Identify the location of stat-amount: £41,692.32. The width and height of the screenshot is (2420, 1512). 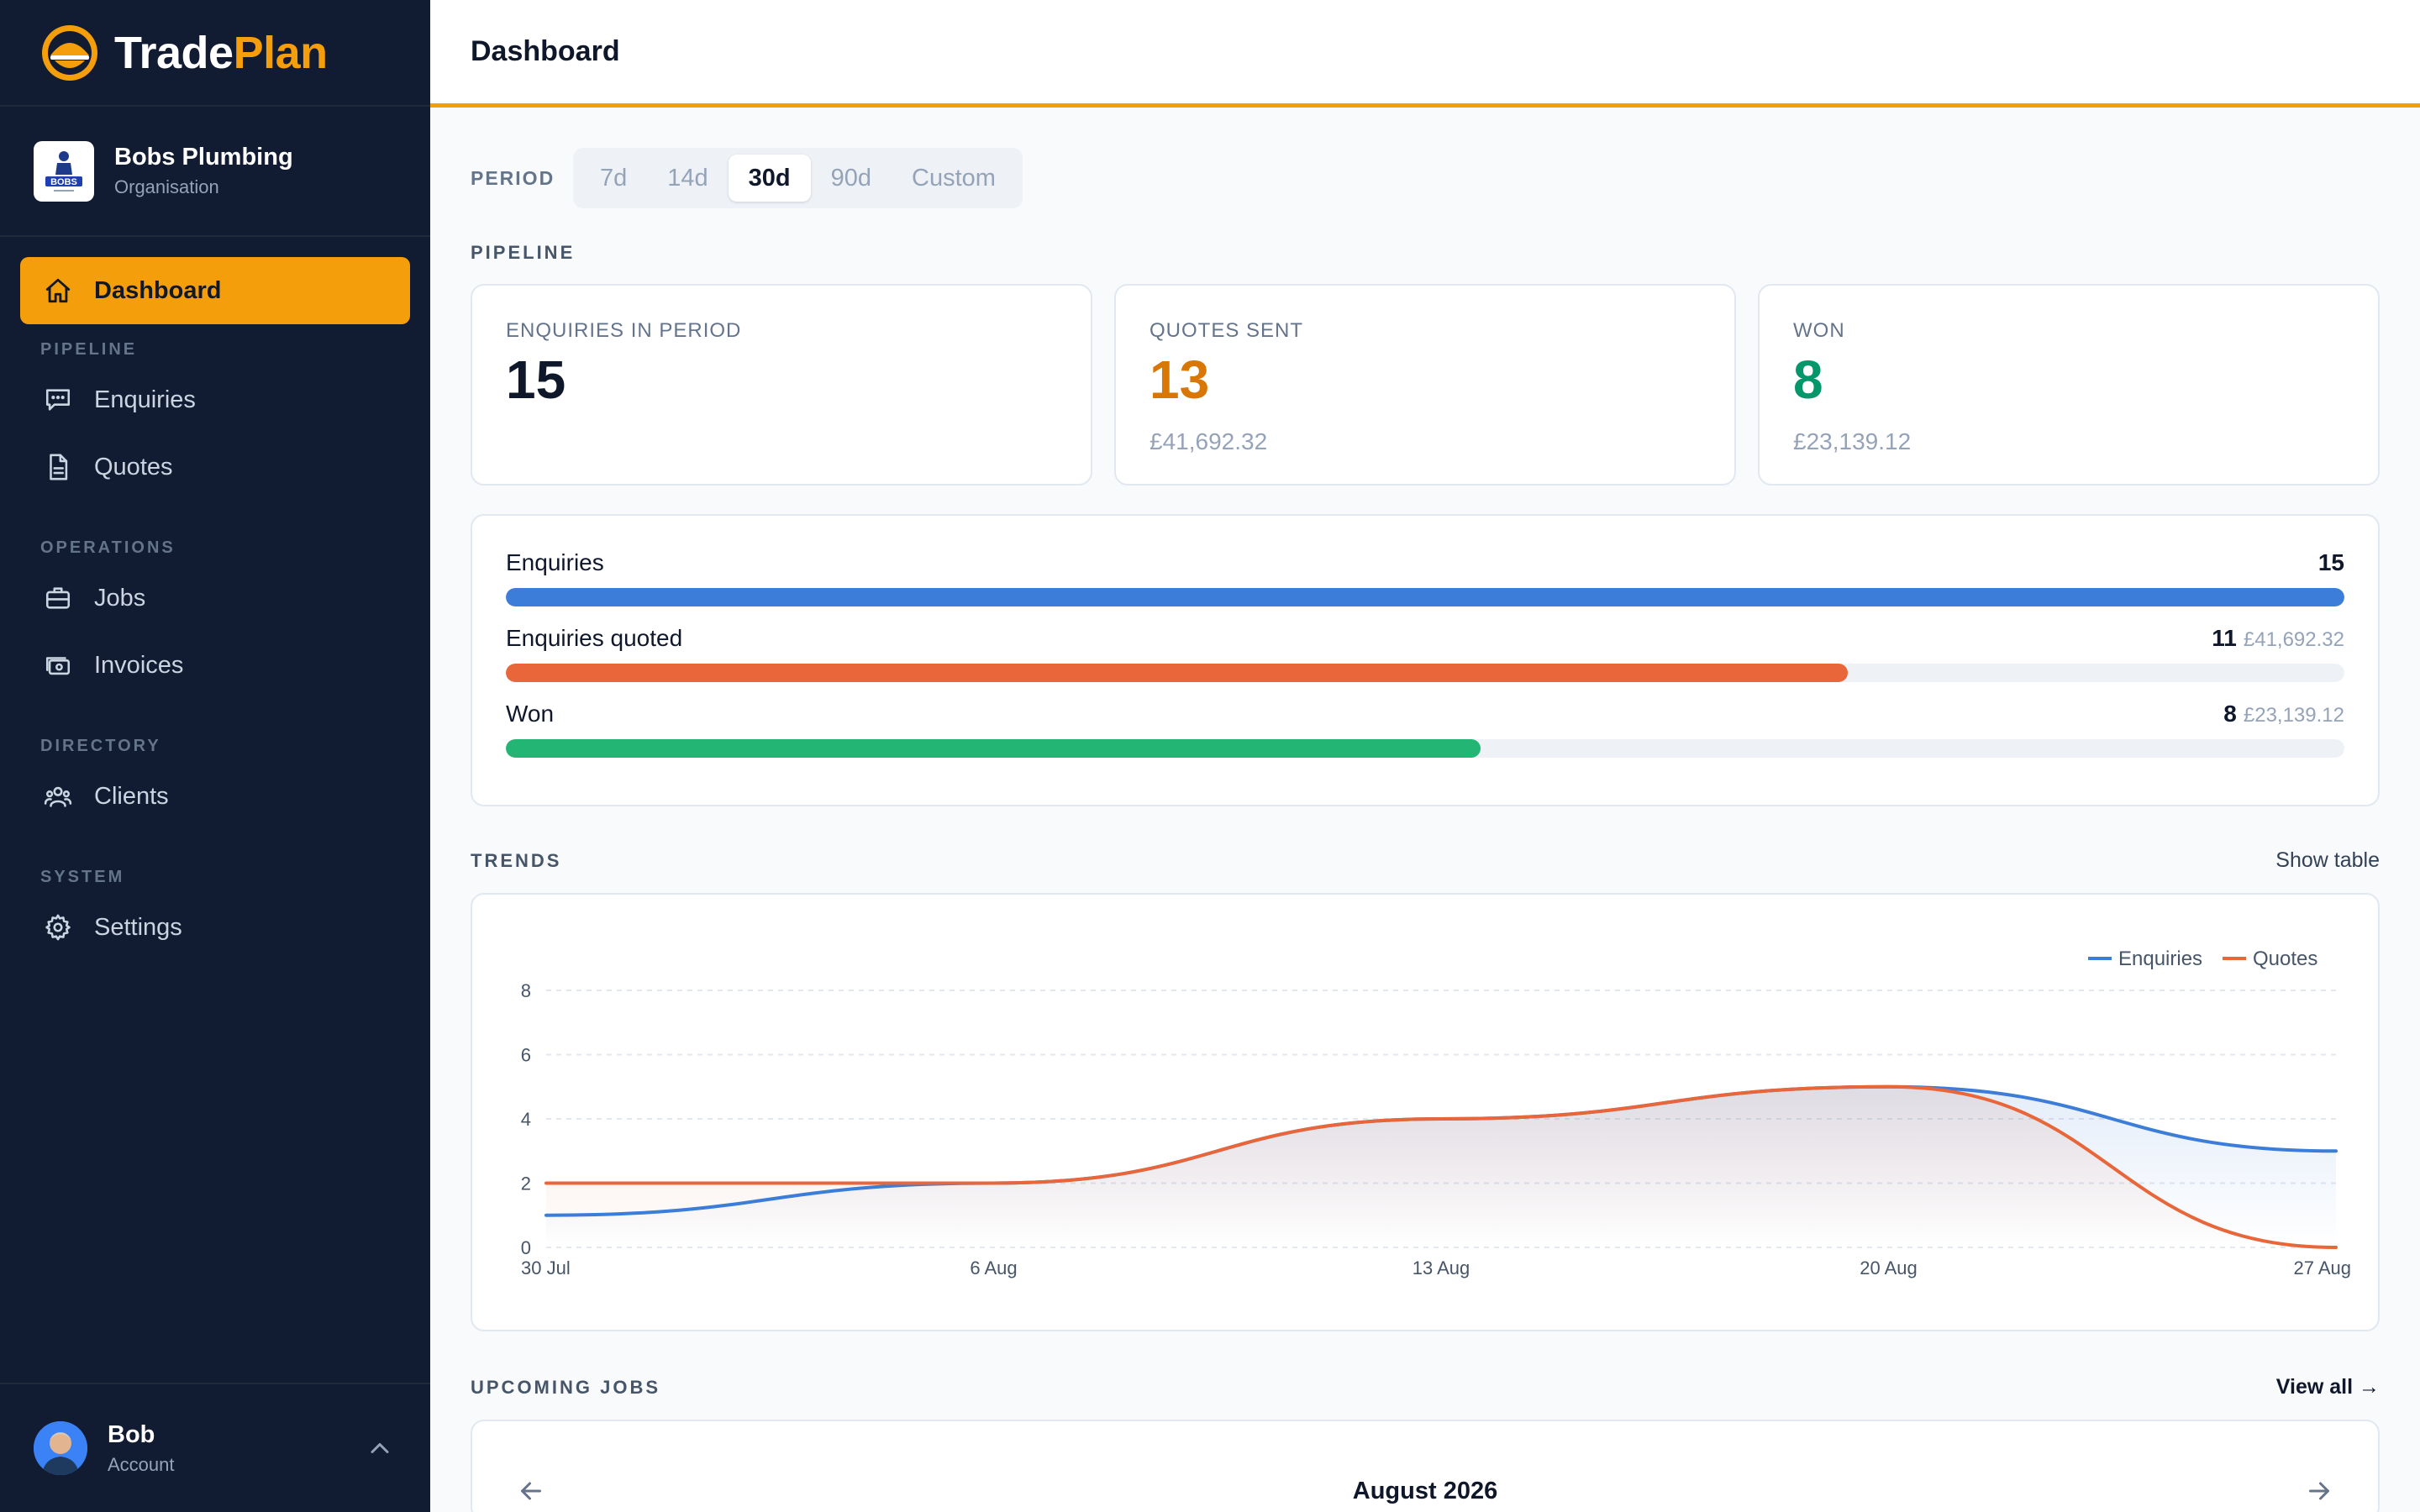
(1209, 441).